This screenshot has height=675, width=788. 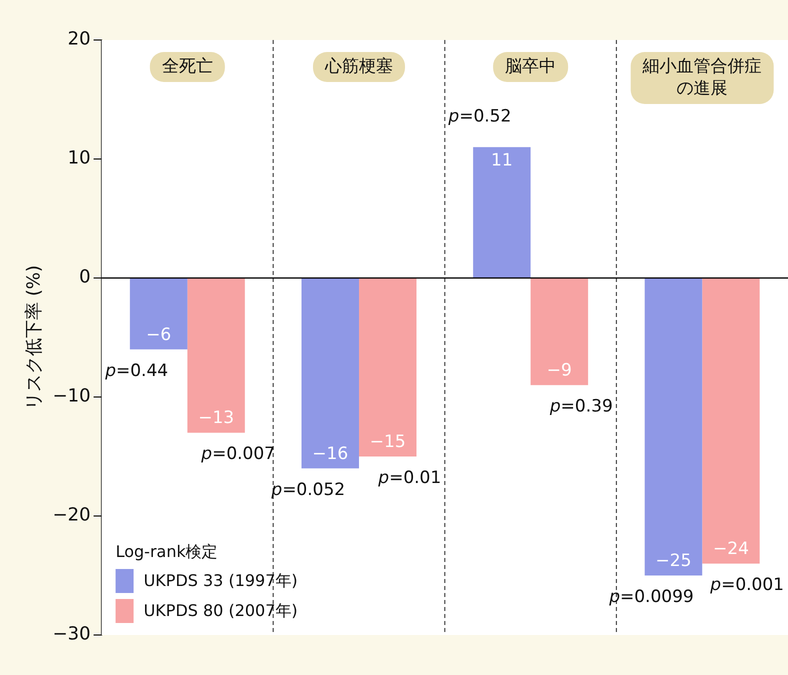 What do you see at coordinates (388, 442) in the screenshot?
I see `data-label: −15` at bounding box center [388, 442].